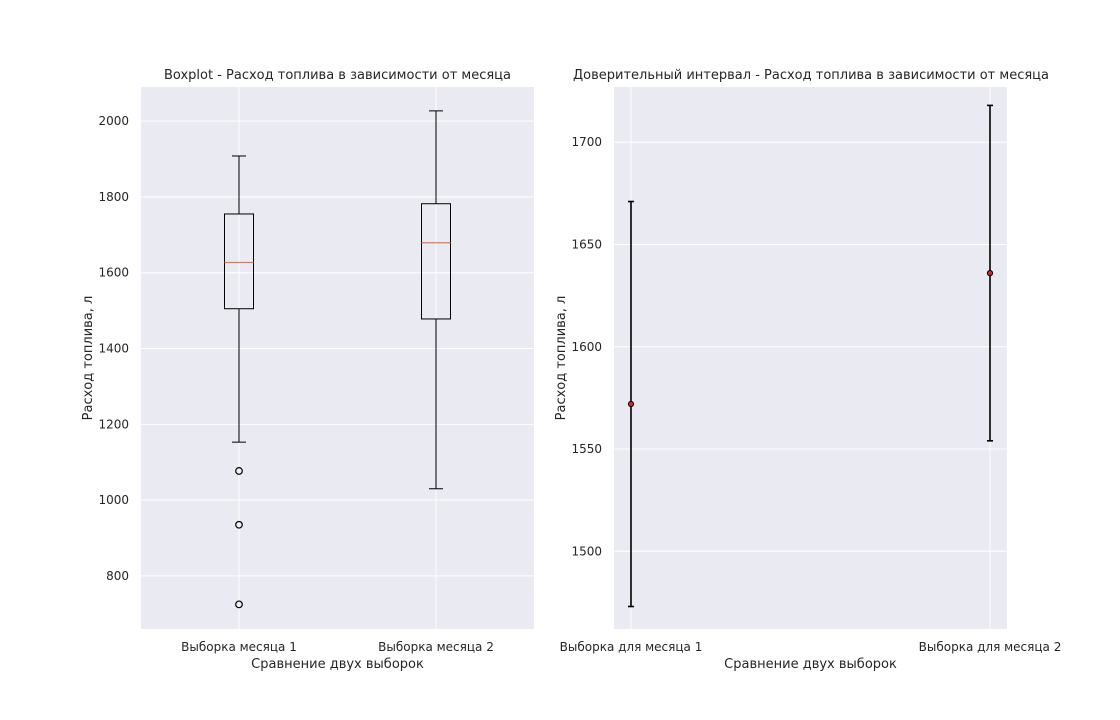 The height and width of the screenshot is (720, 1120). Describe the element at coordinates (810, 664) in the screenshot. I see `ci-x-axis-label: Сравнение двух выборок` at that location.